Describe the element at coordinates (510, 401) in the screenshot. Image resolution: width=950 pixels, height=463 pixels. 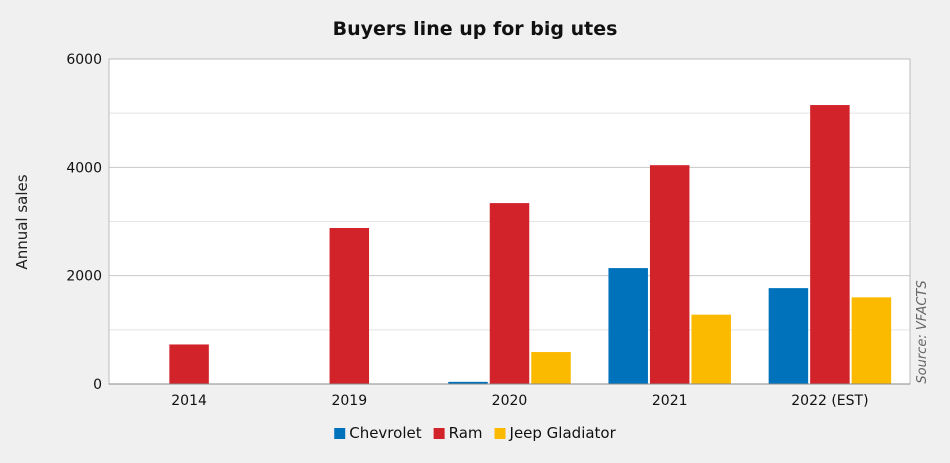
I see `x-tick-label: 2020` at that location.